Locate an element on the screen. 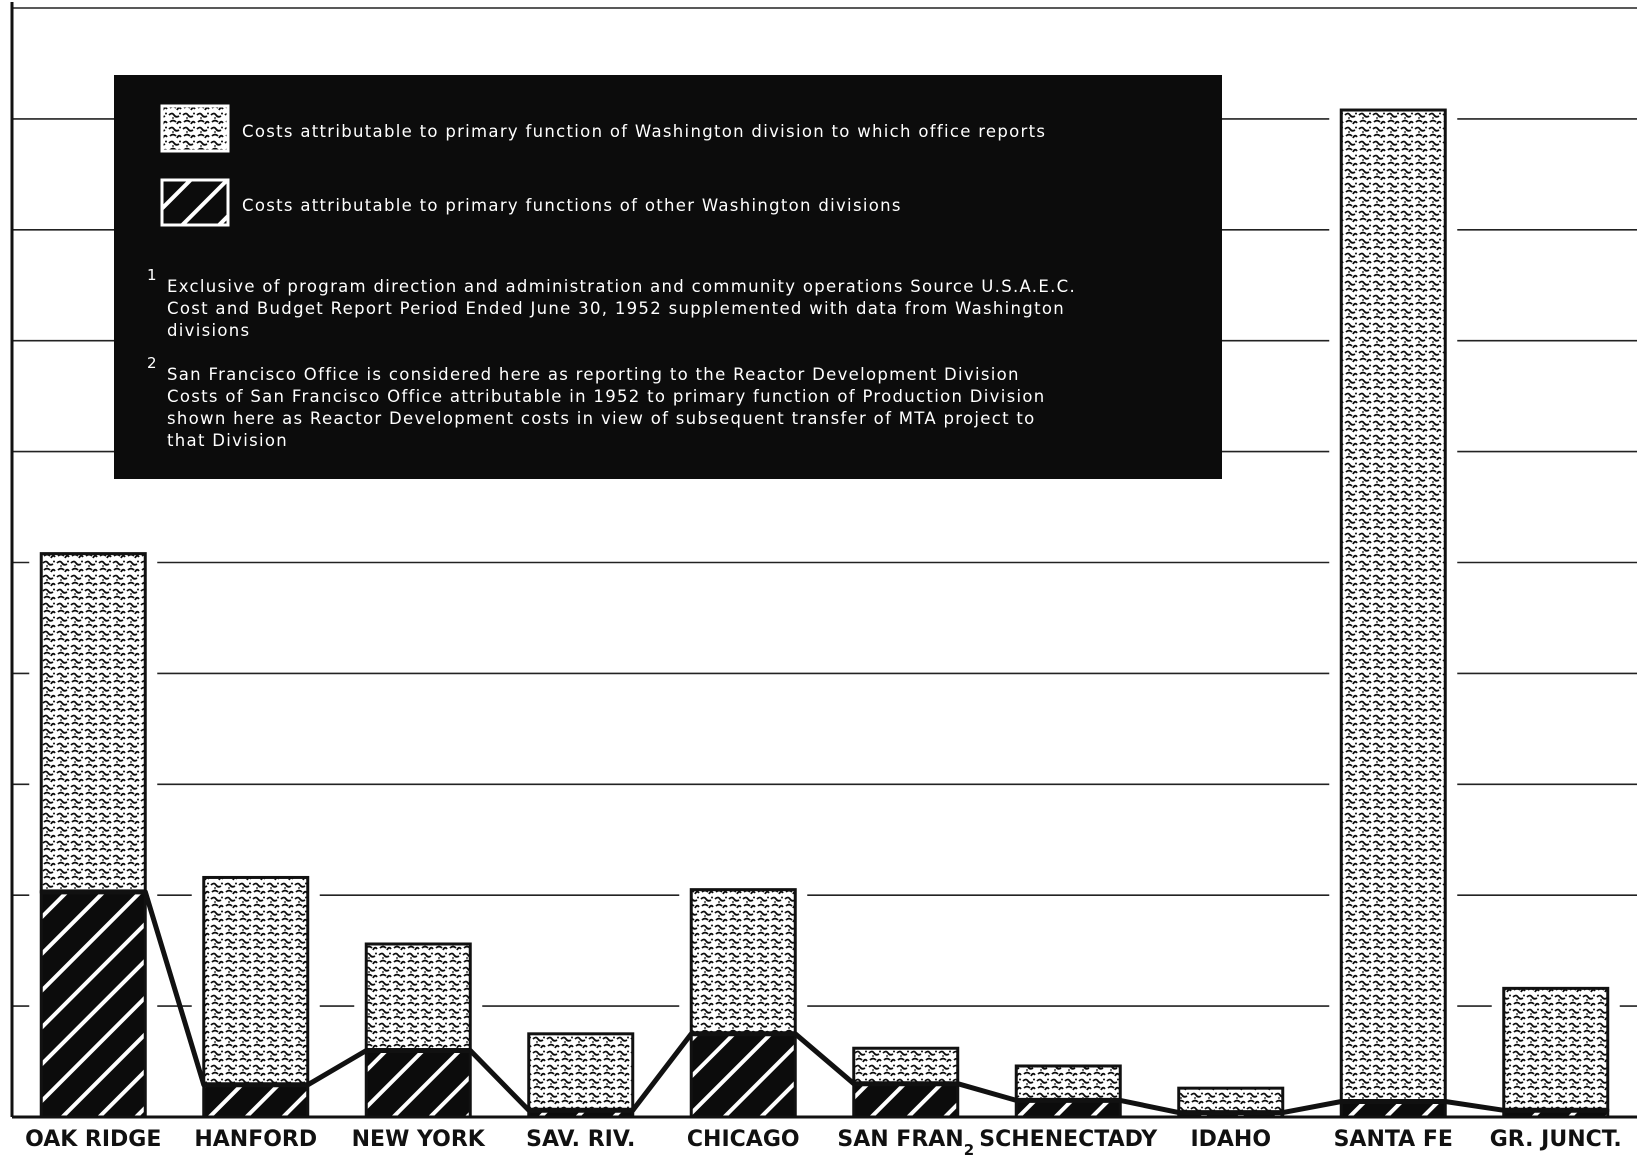  x-tick-label-schenectady: SCHENECTADY is located at coordinates (1068, 1139).